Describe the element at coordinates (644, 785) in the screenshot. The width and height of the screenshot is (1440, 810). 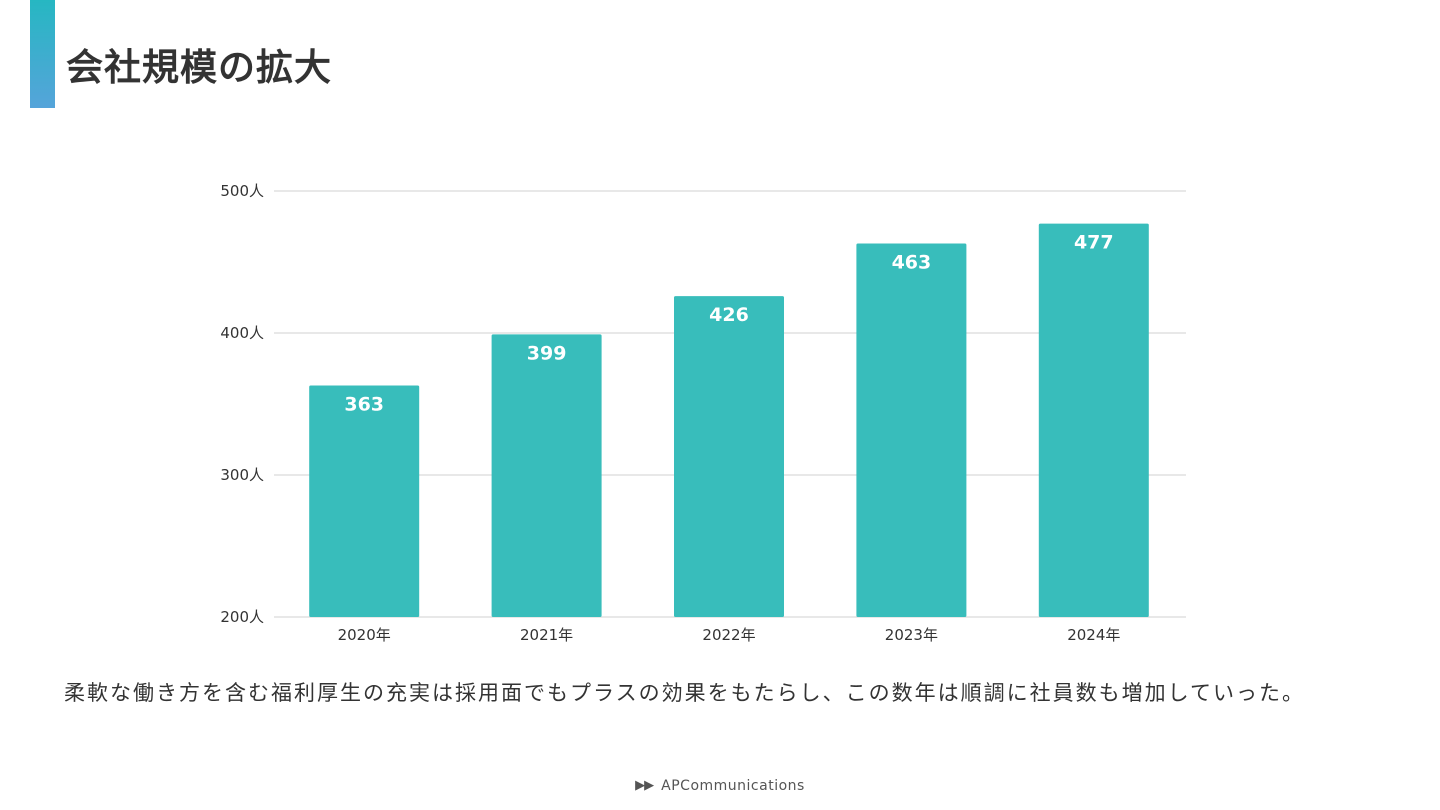
I see `double-arrow-icon: ▶▶` at that location.